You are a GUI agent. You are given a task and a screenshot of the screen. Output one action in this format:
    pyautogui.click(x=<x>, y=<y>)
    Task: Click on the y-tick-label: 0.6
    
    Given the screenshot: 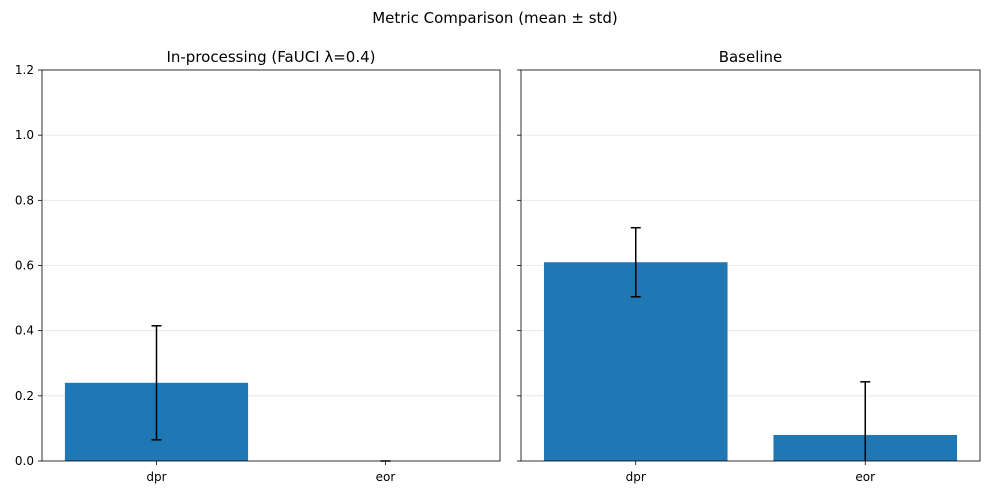 What is the action you would take?
    pyautogui.click(x=24, y=266)
    